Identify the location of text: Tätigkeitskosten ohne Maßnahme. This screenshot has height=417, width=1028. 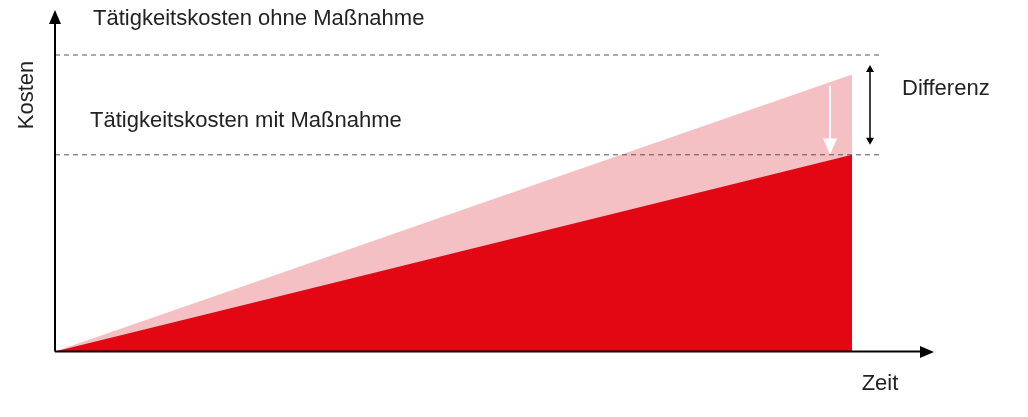
(259, 17).